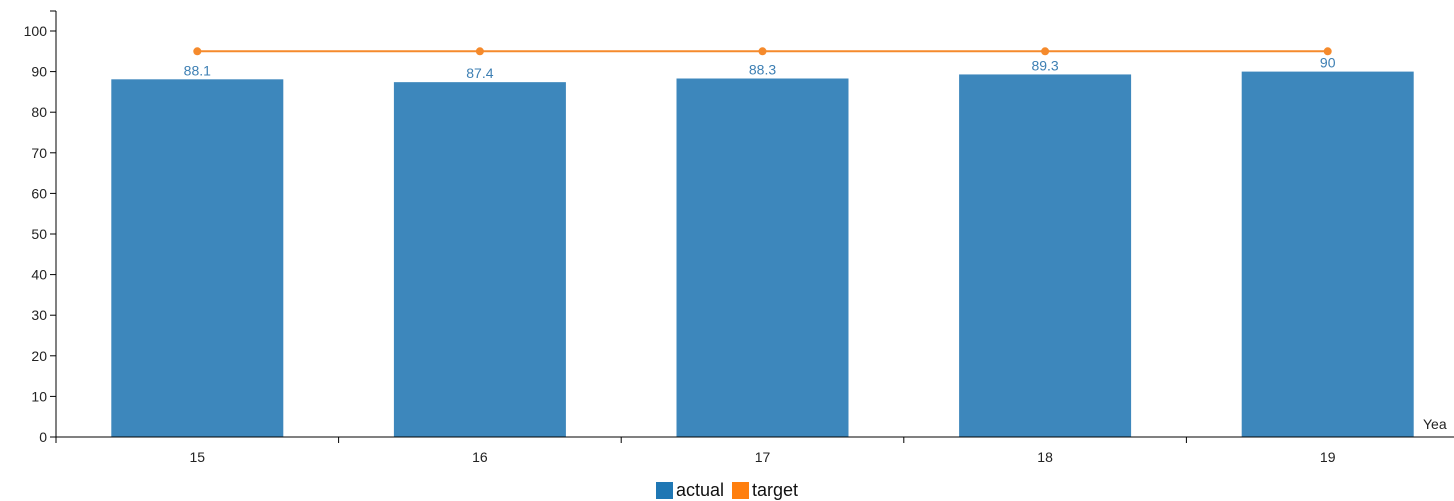 This screenshot has height=501, width=1454. Describe the element at coordinates (39, 153) in the screenshot. I see `y-tick-label-70: 70` at that location.